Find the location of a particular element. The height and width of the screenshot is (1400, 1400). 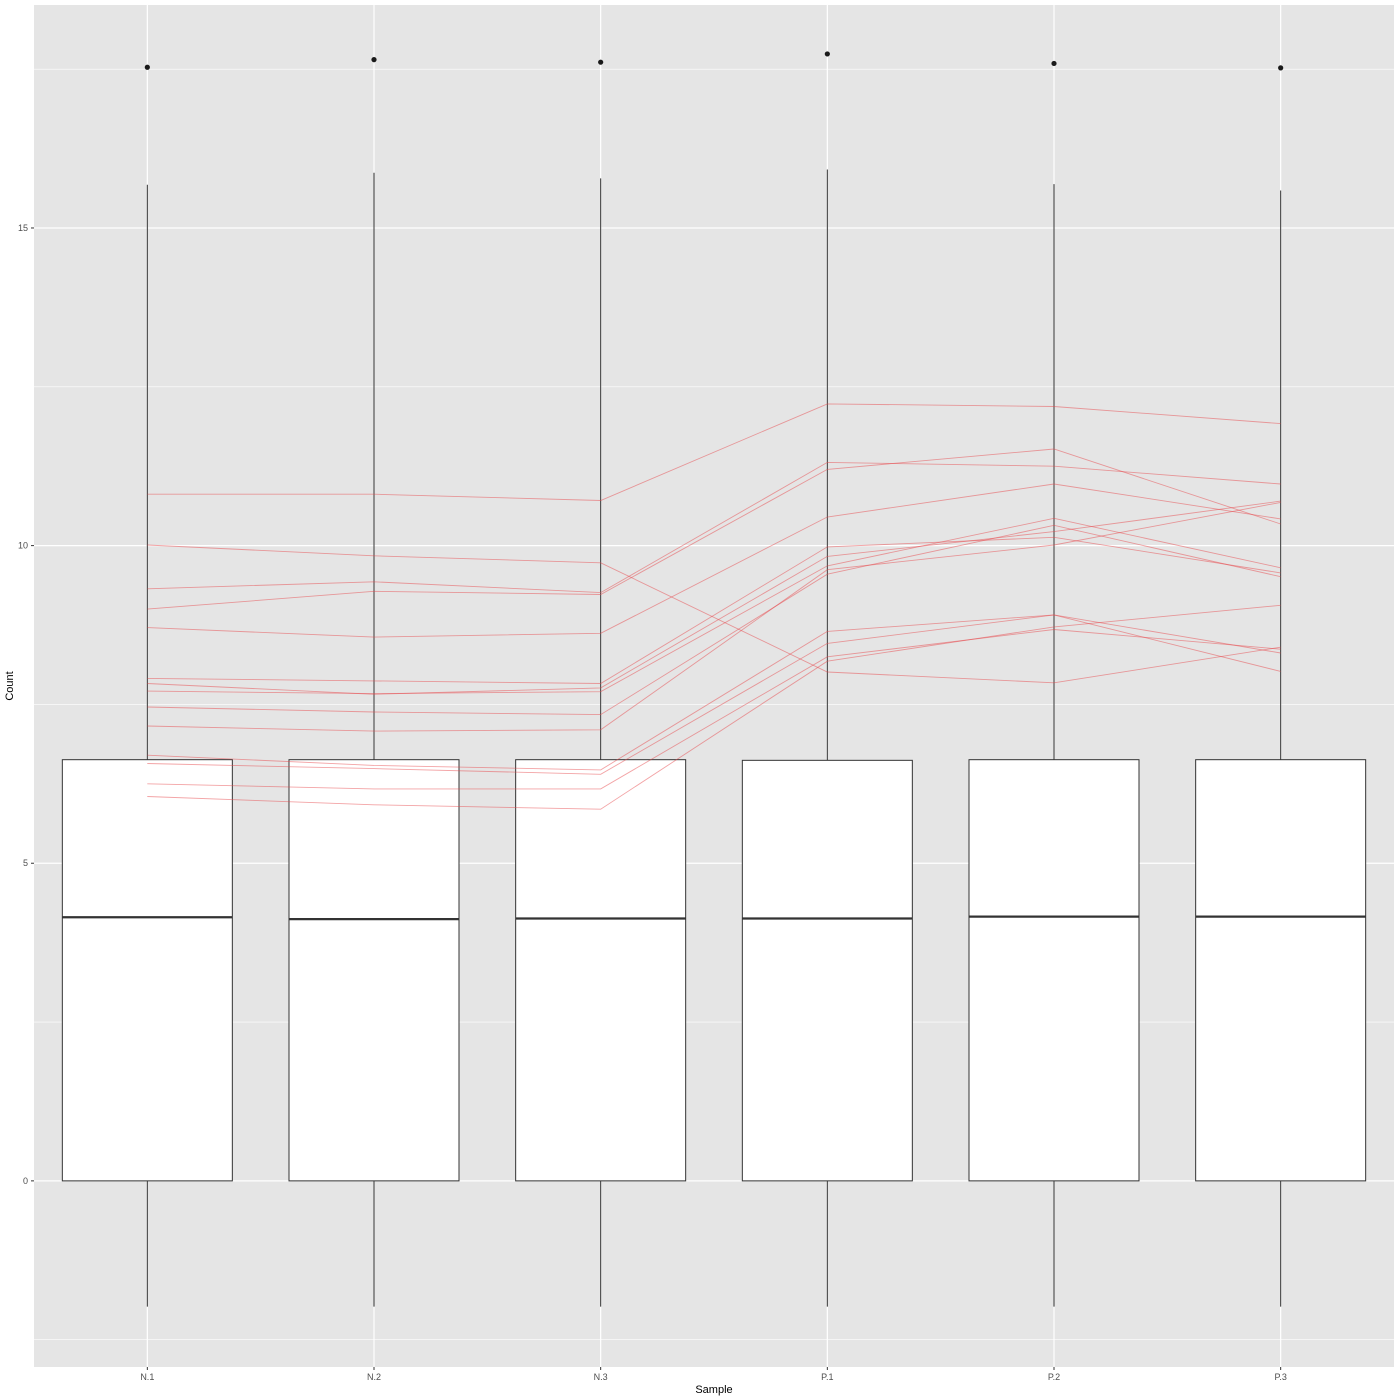

x-tick-label: N.1 is located at coordinates (147, 1377).